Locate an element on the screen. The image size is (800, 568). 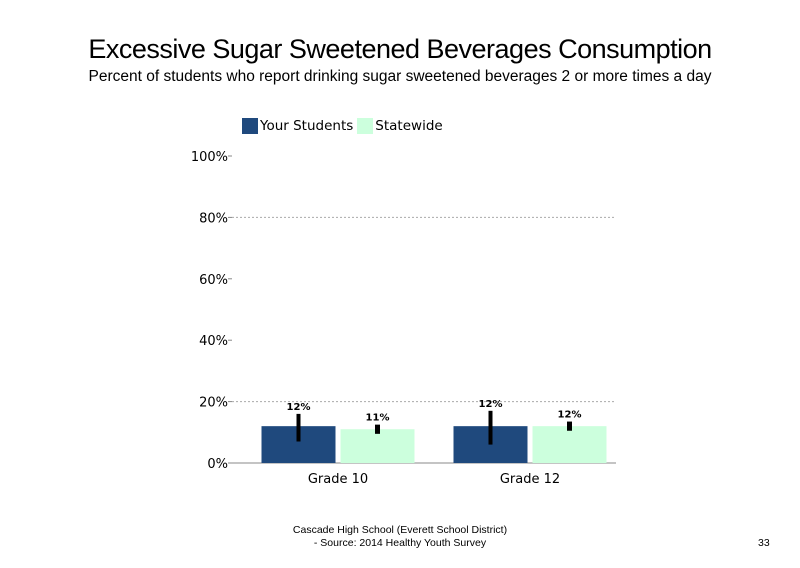
legend-item-your-students: Your Students is located at coordinates (297, 126).